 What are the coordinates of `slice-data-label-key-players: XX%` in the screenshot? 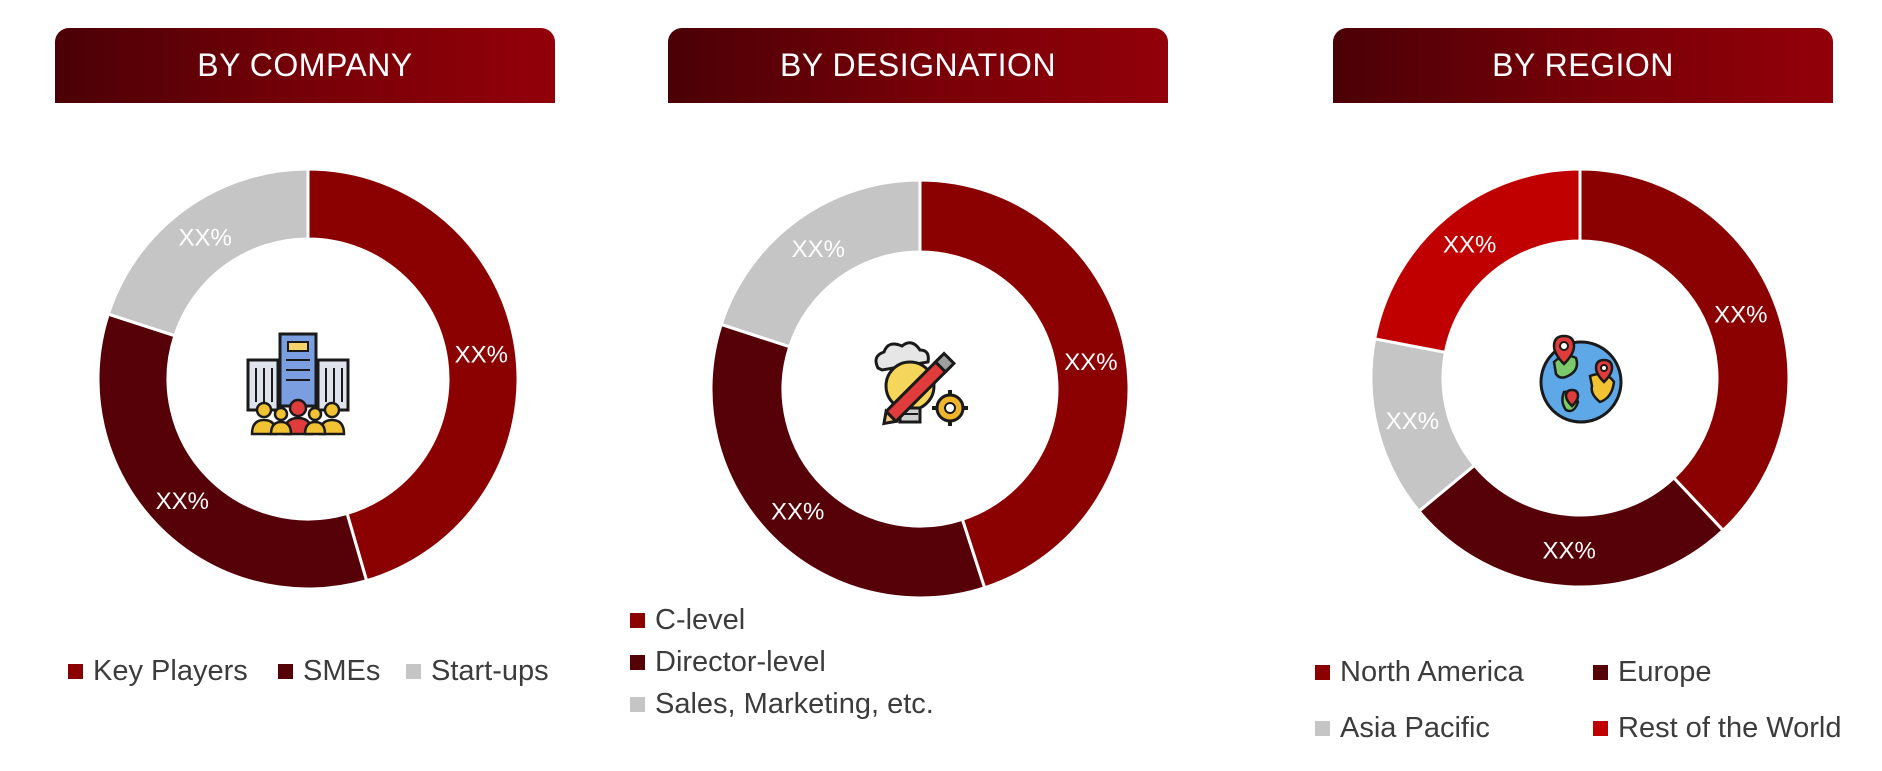 It's located at (481, 354).